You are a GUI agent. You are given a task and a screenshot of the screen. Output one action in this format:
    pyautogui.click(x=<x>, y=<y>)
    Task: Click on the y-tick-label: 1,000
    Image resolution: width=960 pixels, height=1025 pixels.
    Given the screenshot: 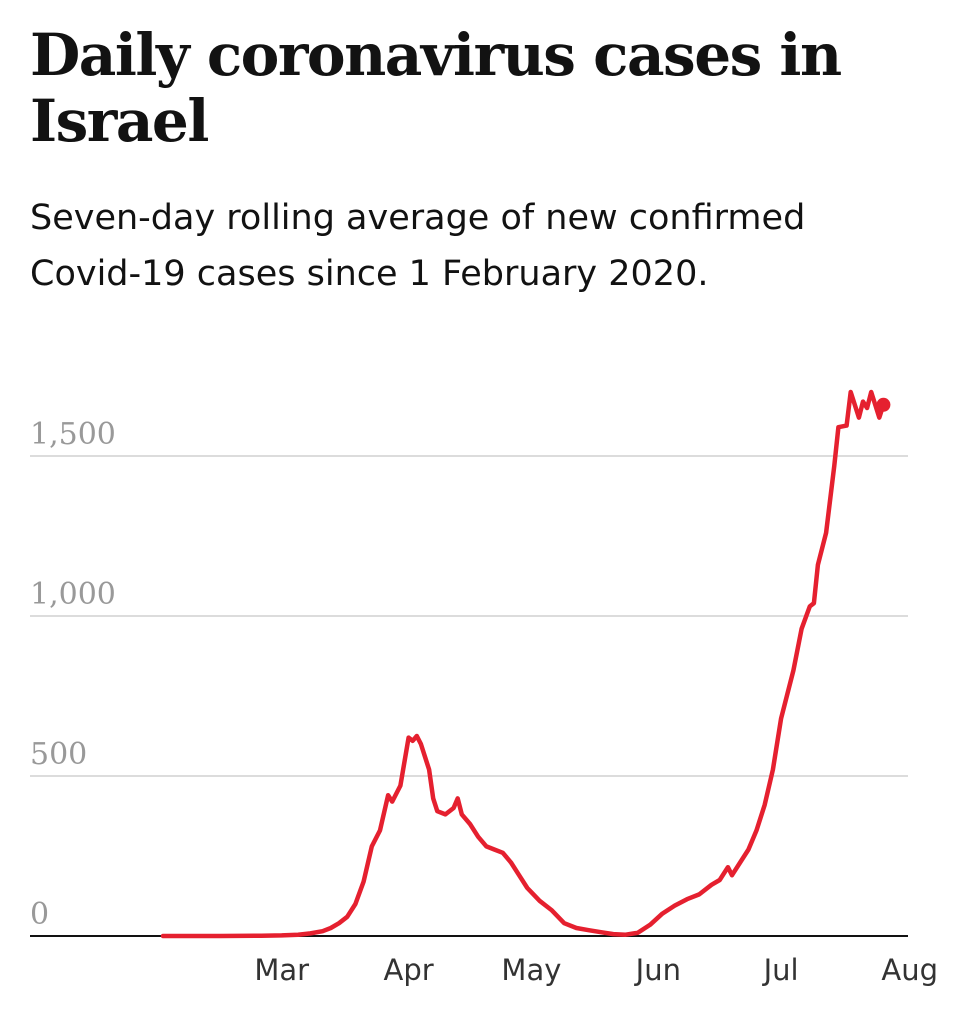 What is the action you would take?
    pyautogui.click(x=73, y=594)
    